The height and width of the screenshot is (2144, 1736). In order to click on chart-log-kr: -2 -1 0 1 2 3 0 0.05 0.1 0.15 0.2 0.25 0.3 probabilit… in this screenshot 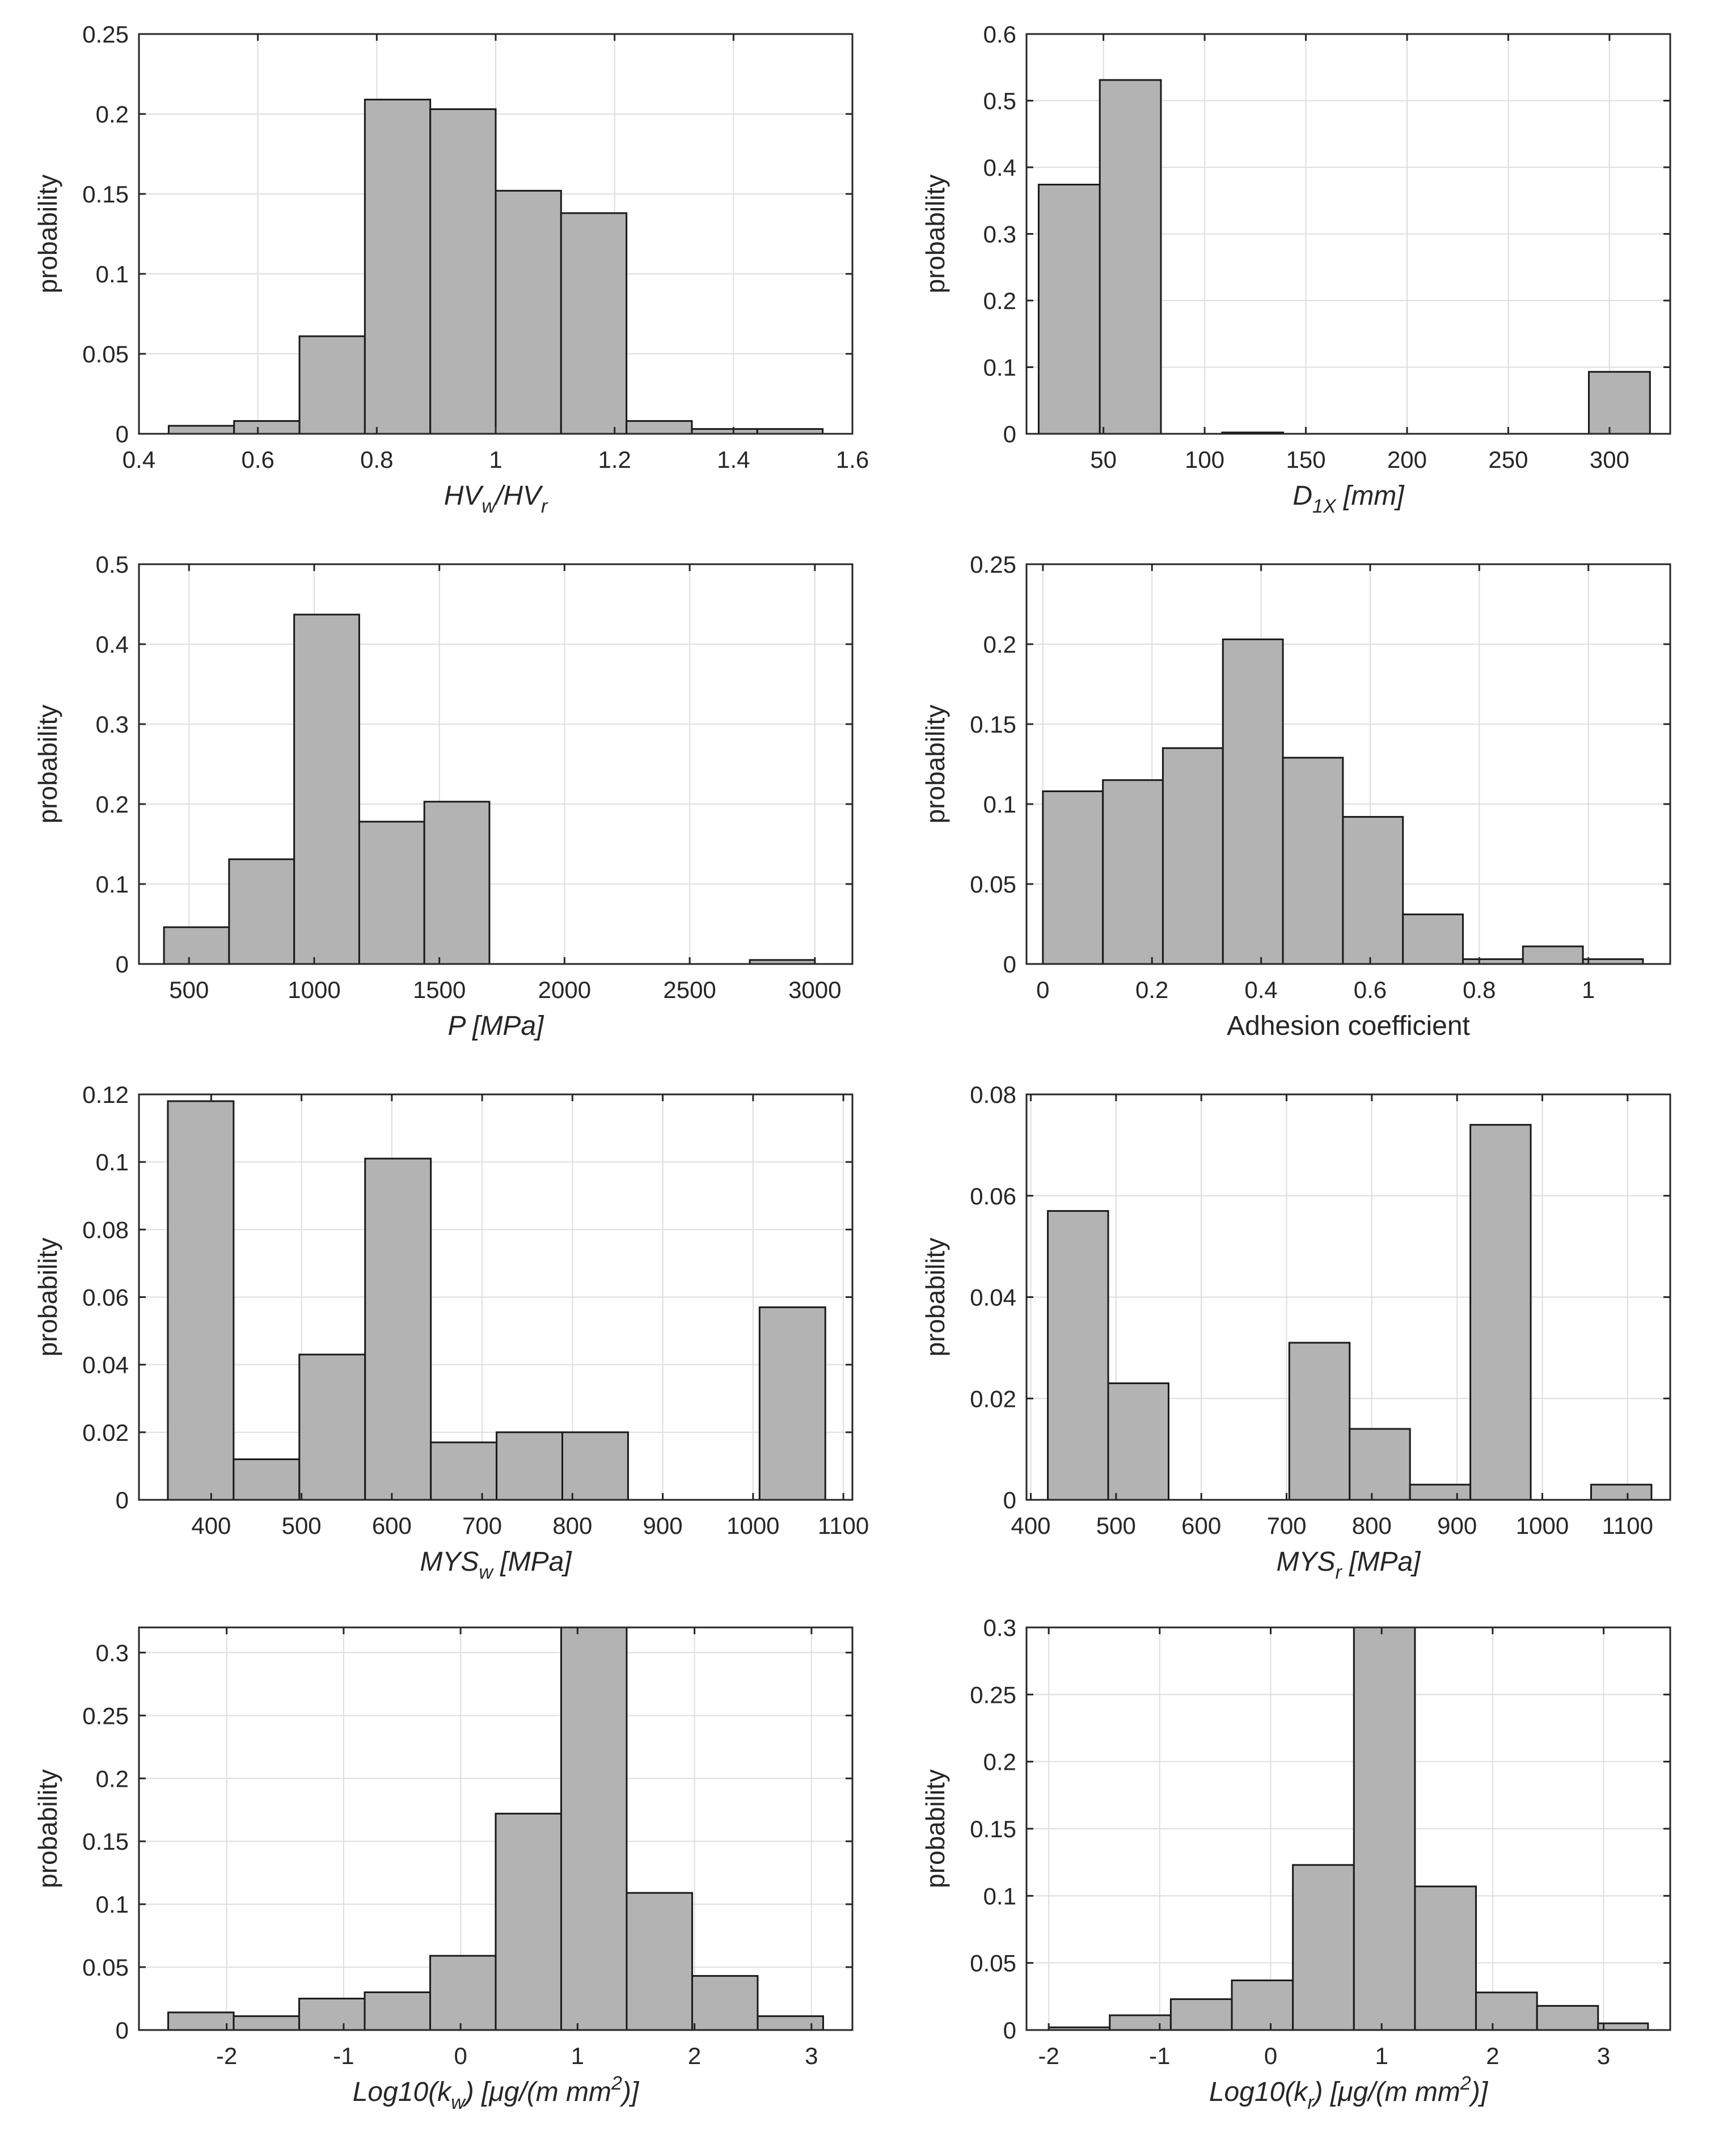, I will do `click(1295, 1863)`.